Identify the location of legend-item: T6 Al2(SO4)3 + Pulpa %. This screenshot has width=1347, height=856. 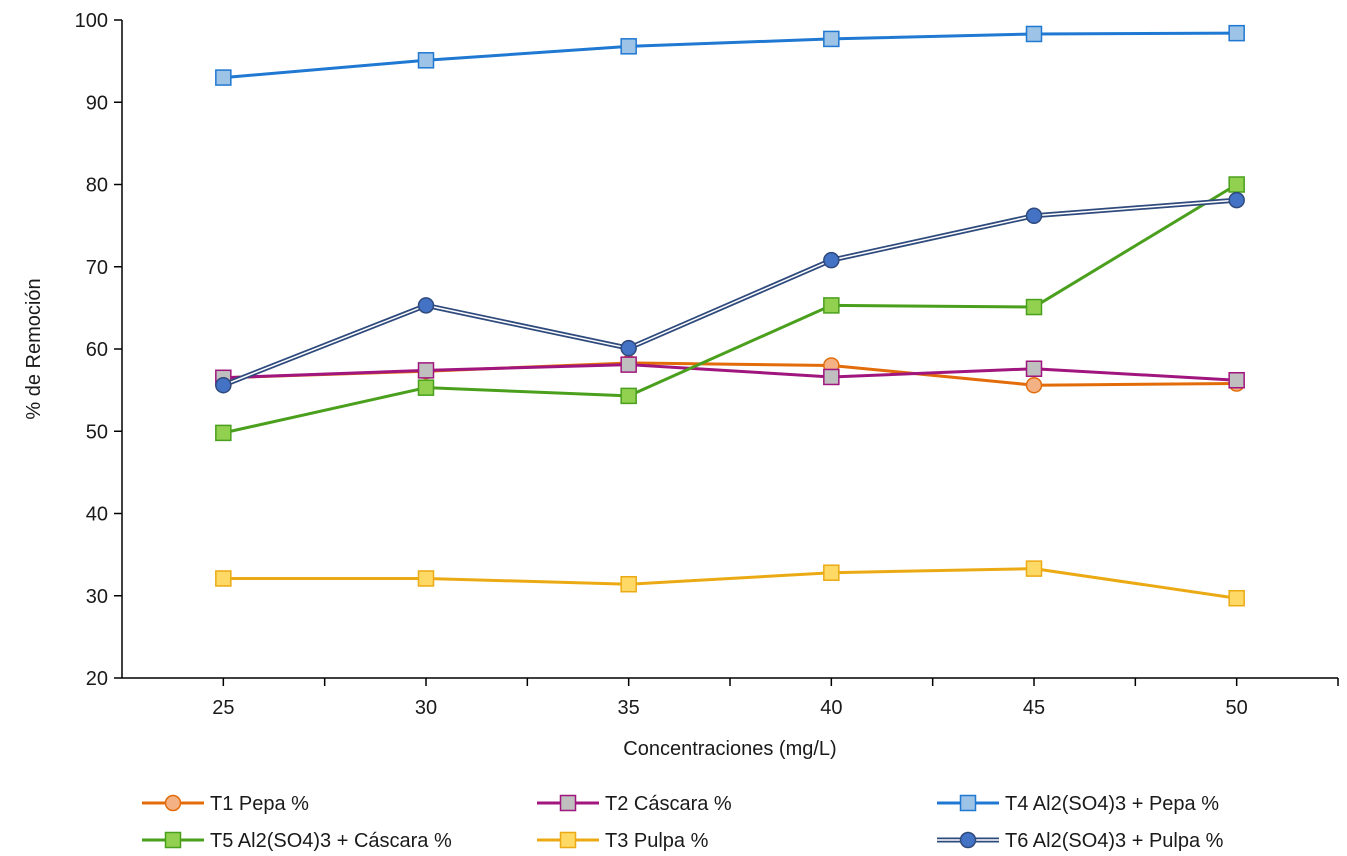
(1080, 841).